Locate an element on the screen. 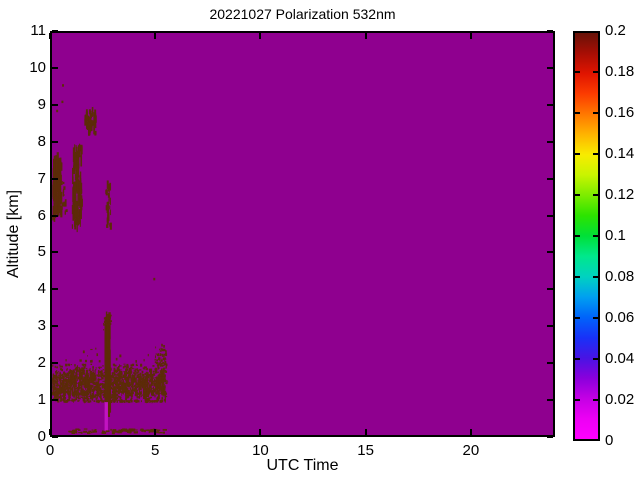 This screenshot has height=480, width=640. heatmap-features is located at coordinates (110, 259).